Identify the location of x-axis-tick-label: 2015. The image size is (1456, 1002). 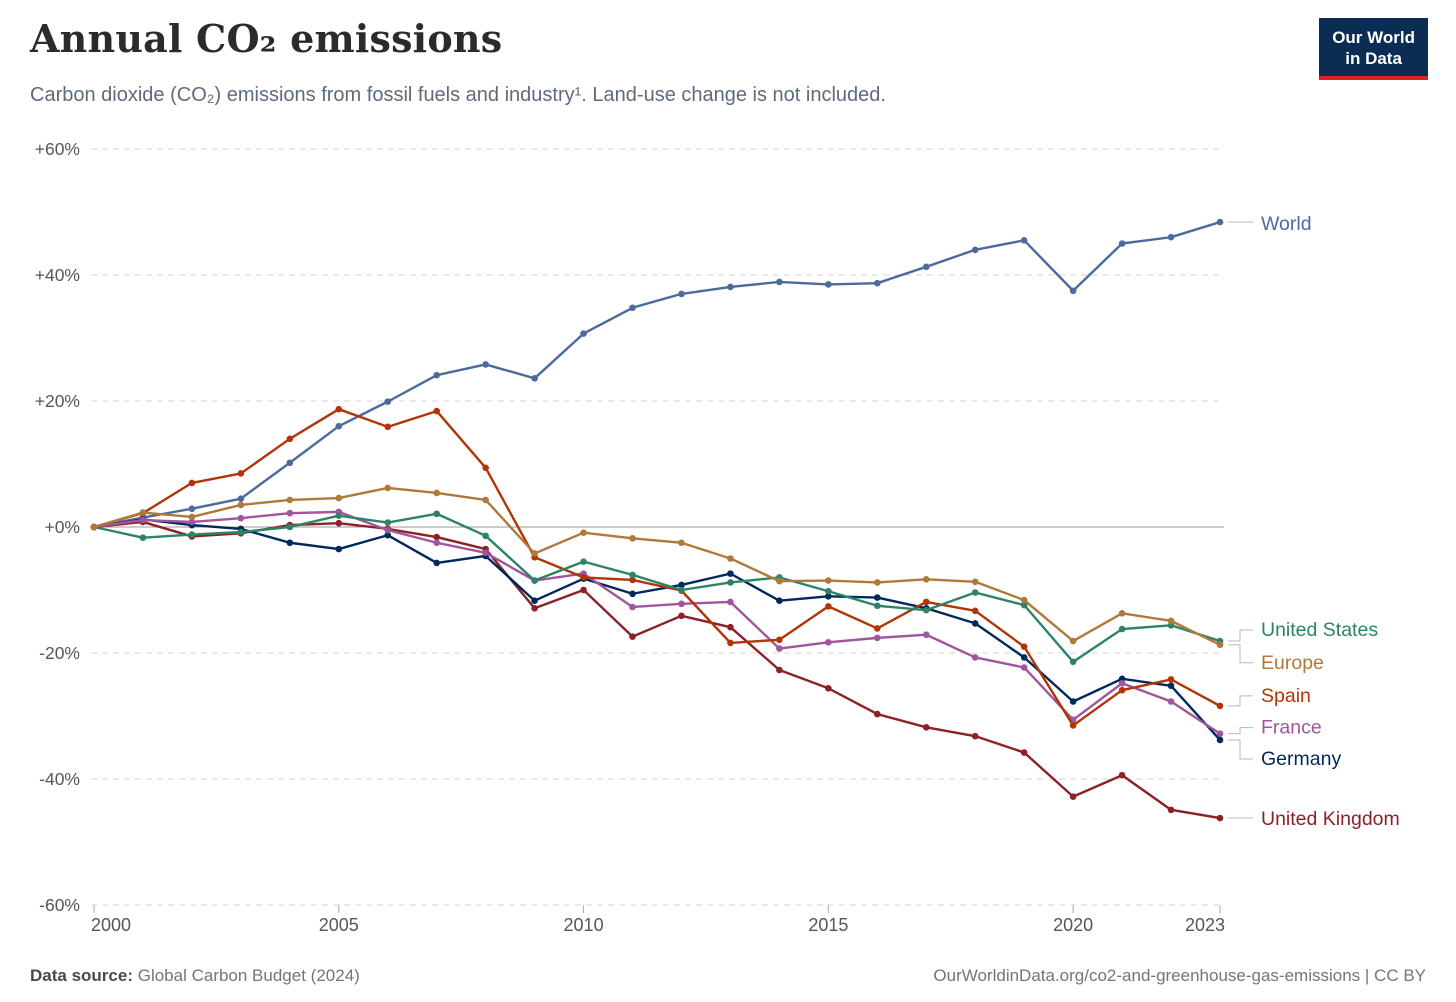
(828, 925).